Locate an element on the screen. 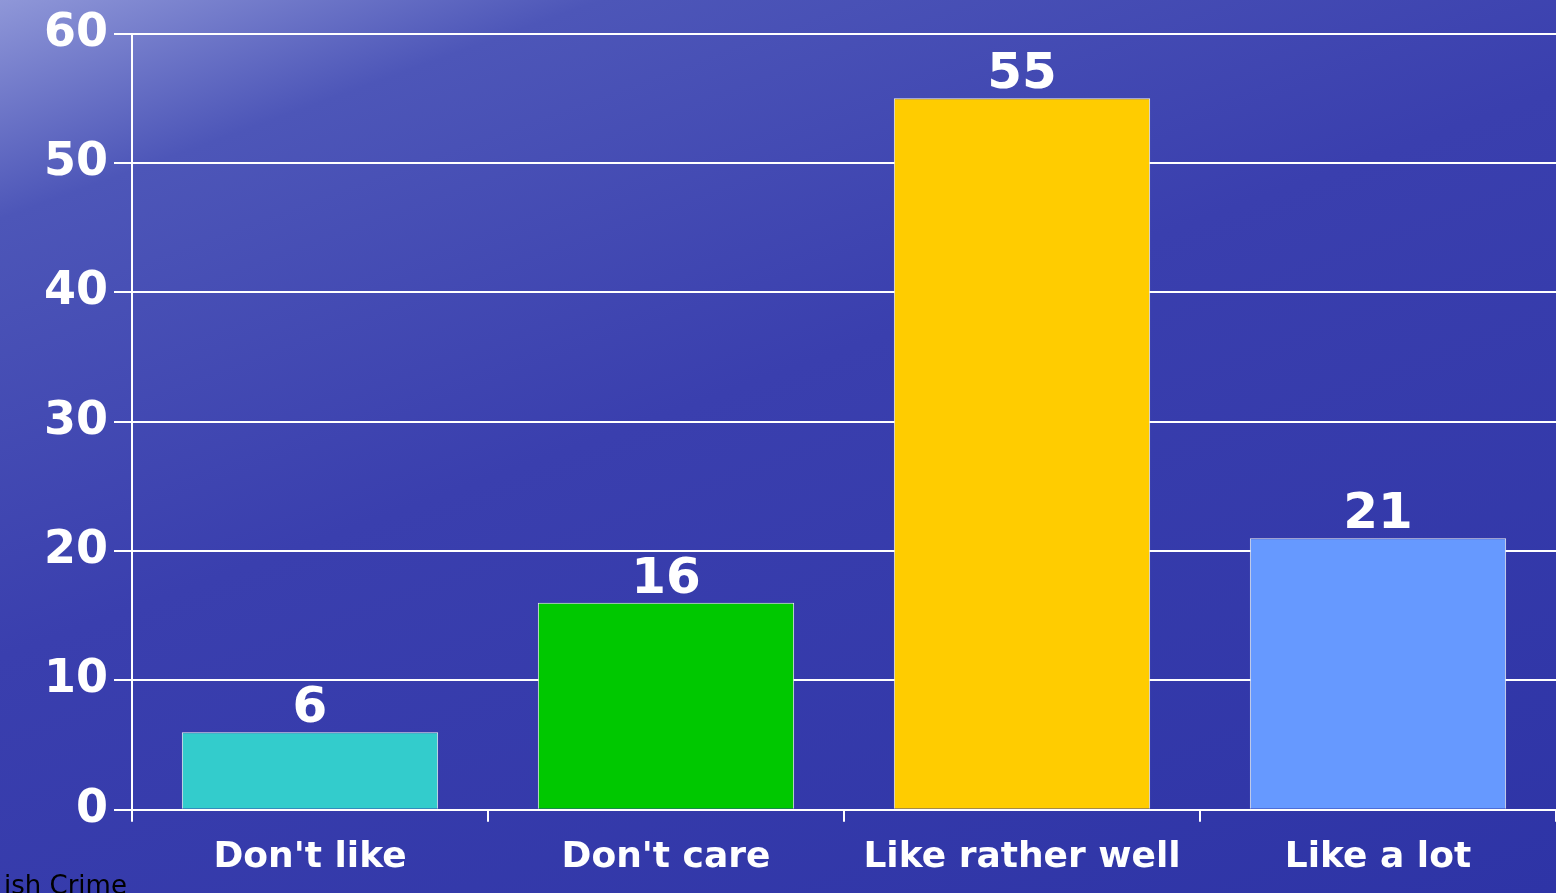 Image resolution: width=1556 pixels, height=893 pixels. data-label: 21 is located at coordinates (1378, 511).